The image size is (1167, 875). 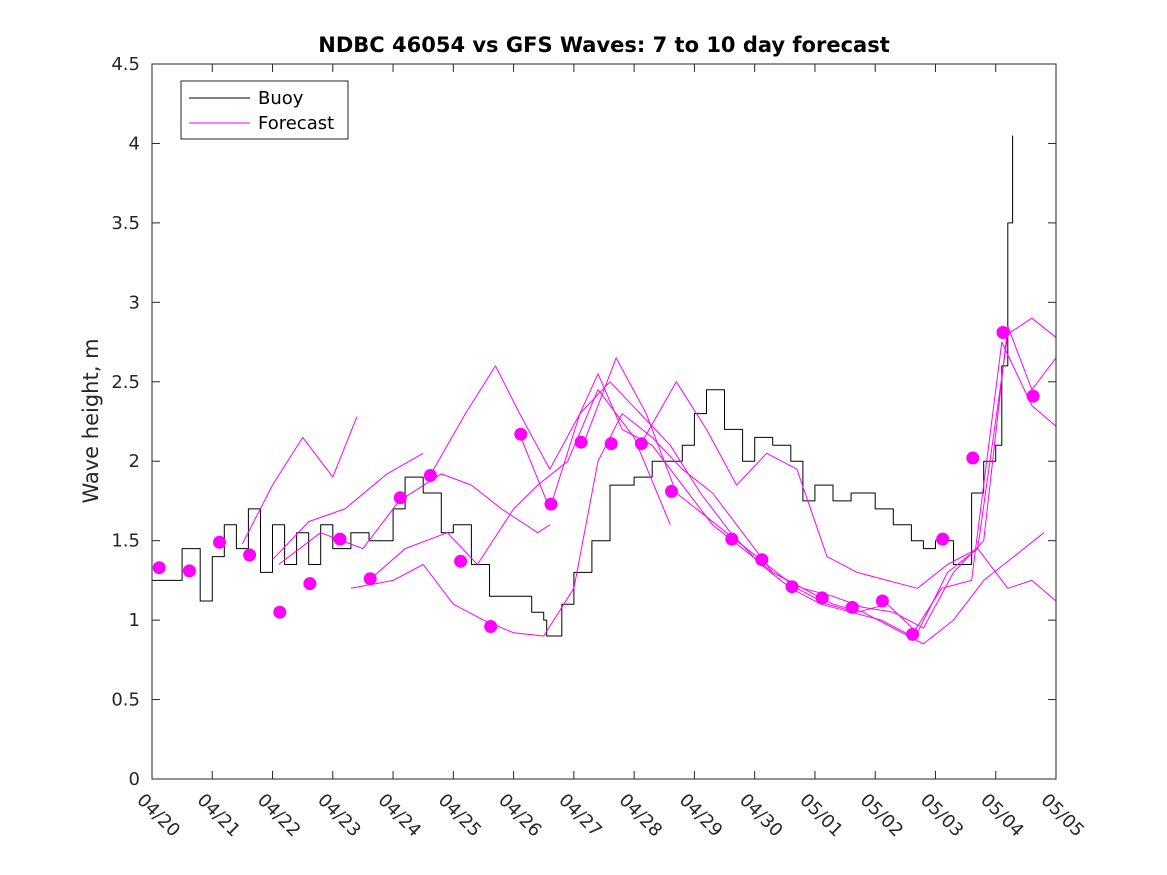 I want to click on legend: Buoy Forecast, so click(x=264, y=110).